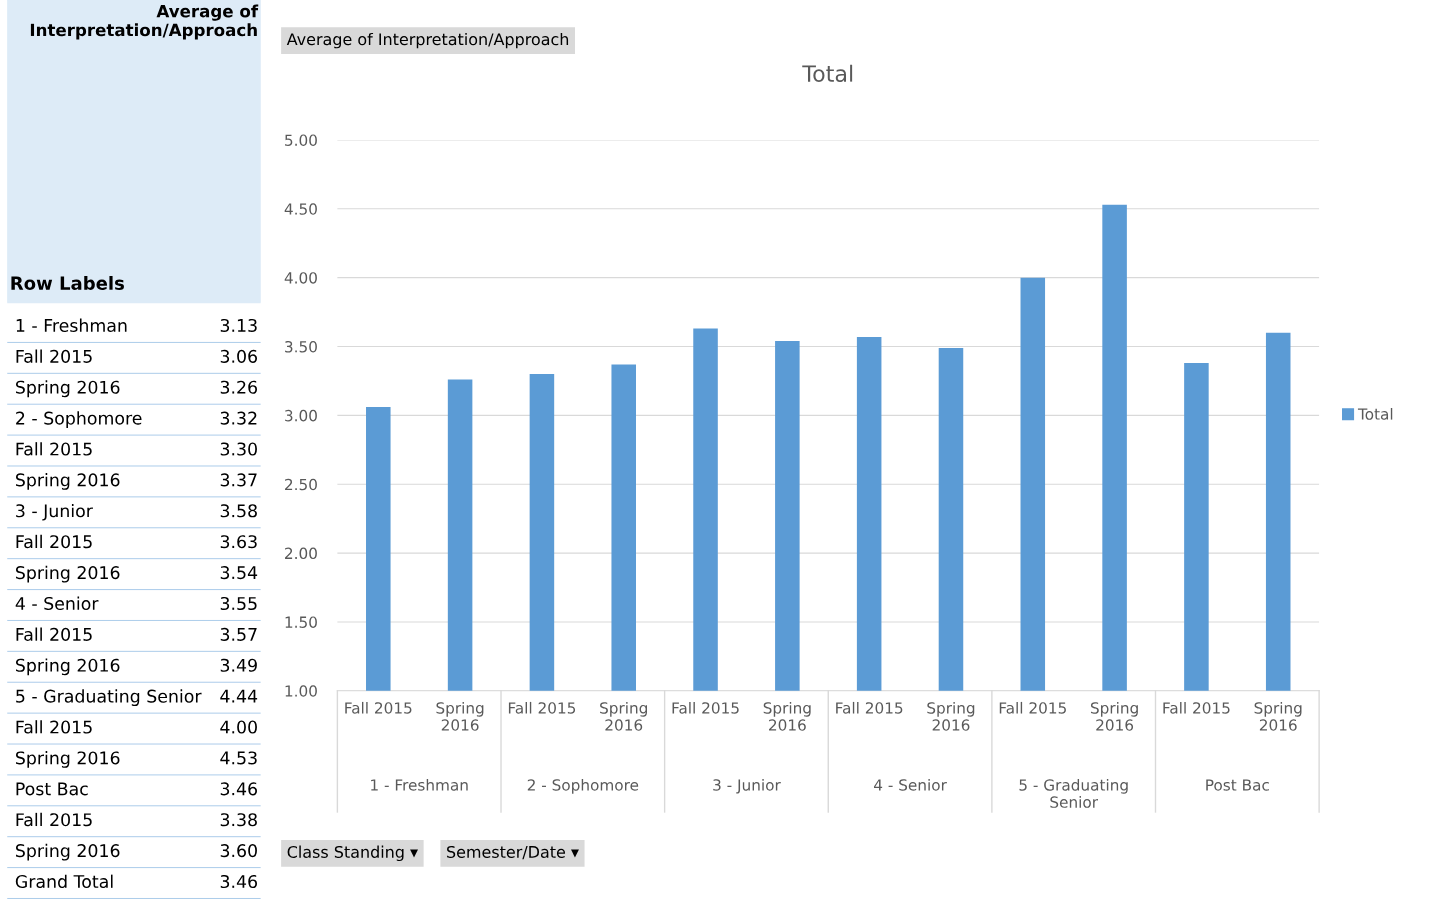  I want to click on text: 3.30, so click(238, 449).